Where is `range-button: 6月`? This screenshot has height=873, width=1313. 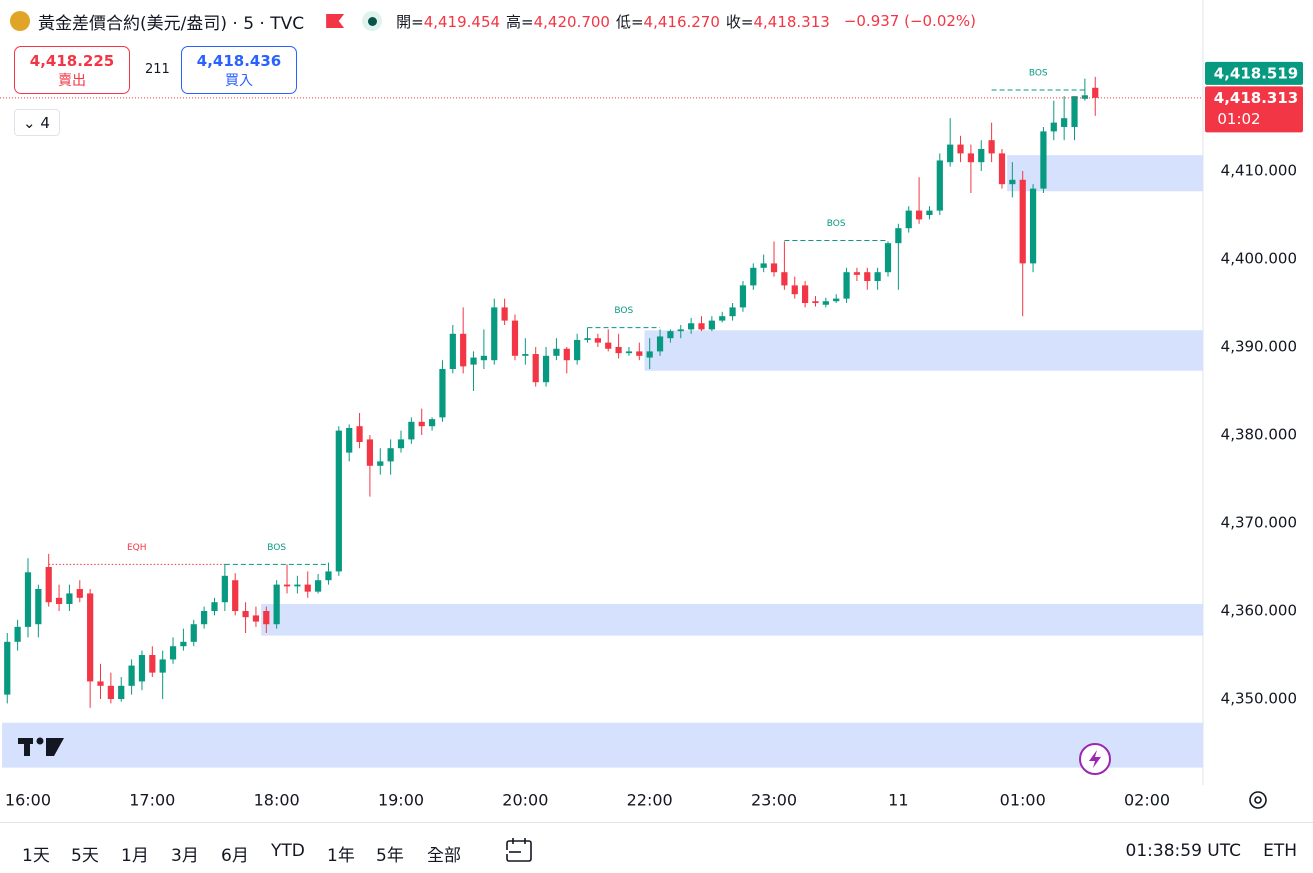 range-button: 6月 is located at coordinates (235, 856).